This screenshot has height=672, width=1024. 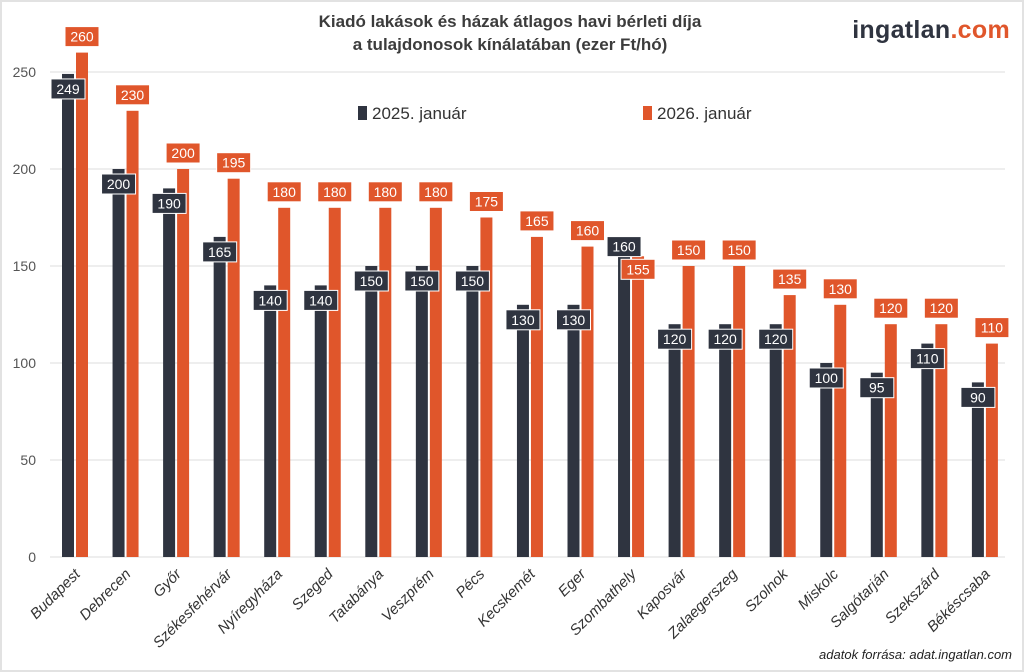 I want to click on x-category-label: Tatabánya, so click(x=356, y=596).